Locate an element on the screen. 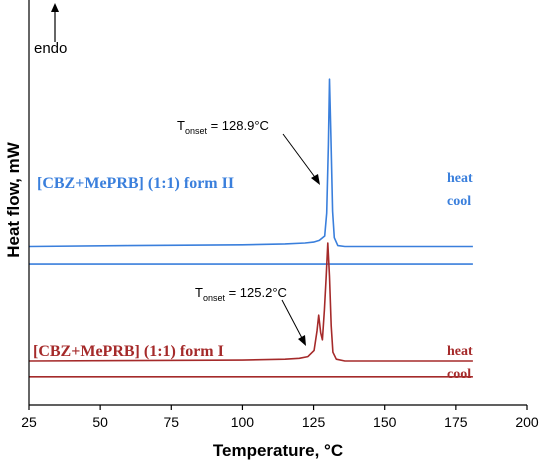  x-axis-title: Temperature, °C is located at coordinates (278, 450).